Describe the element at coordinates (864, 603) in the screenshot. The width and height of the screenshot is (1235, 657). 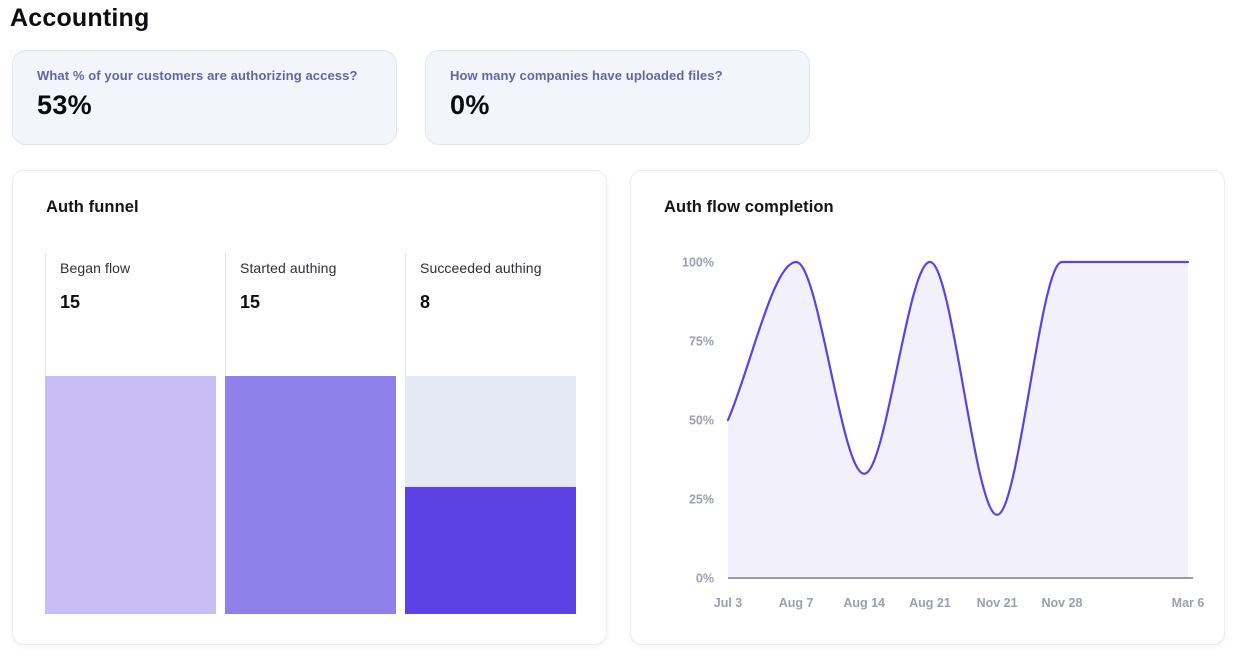
I see `x-axis-tick-label: Aug 14` at that location.